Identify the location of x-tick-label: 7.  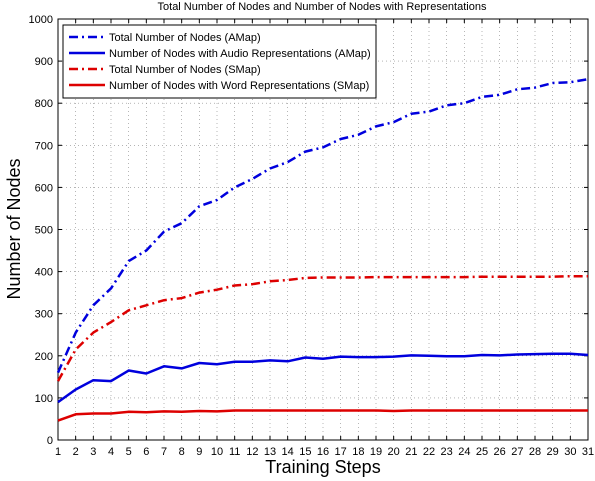
(164, 452).